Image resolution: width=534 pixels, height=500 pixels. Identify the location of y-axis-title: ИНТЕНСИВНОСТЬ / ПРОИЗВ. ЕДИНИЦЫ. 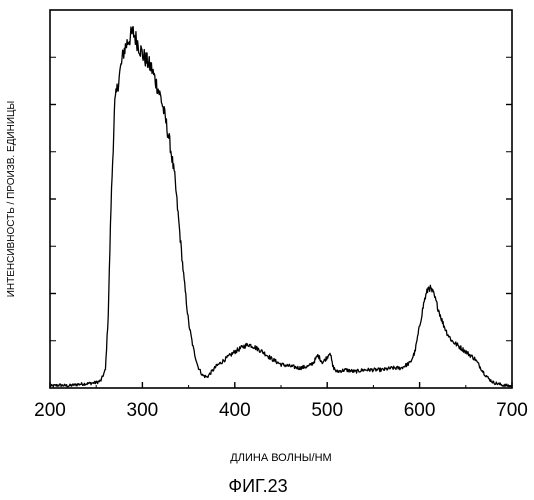
(11, 199).